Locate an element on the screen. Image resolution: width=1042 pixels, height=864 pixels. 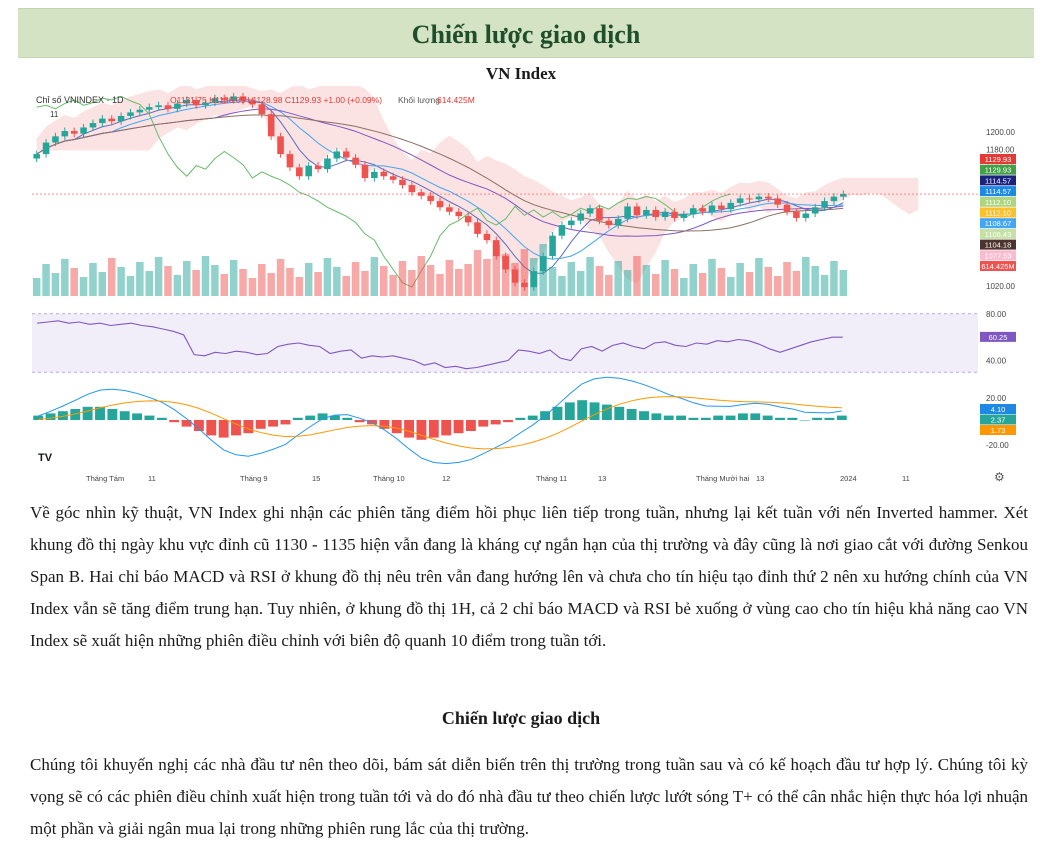
page-title: Chiến lược giao dịch is located at coordinates (526, 34).